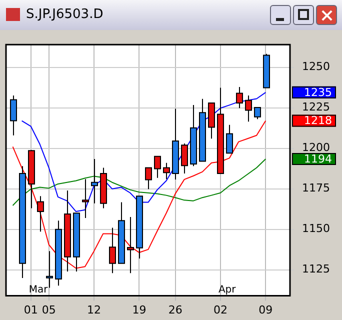  What do you see at coordinates (49, 309) in the screenshot?
I see `x-tick-label: 05` at bounding box center [49, 309].